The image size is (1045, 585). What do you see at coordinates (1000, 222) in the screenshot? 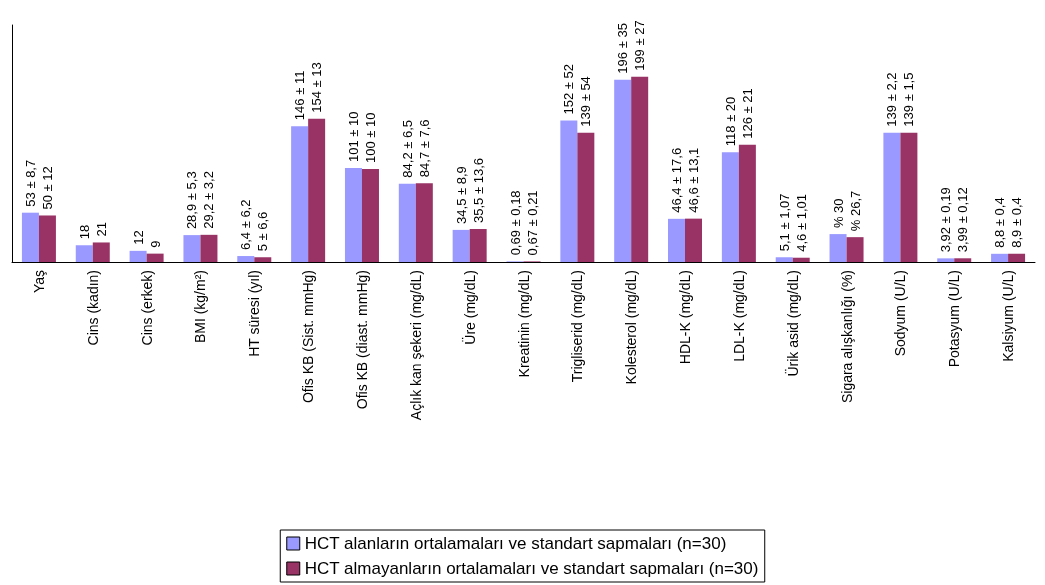
I see `data-label: 8,8 ± 0,4` at bounding box center [1000, 222].